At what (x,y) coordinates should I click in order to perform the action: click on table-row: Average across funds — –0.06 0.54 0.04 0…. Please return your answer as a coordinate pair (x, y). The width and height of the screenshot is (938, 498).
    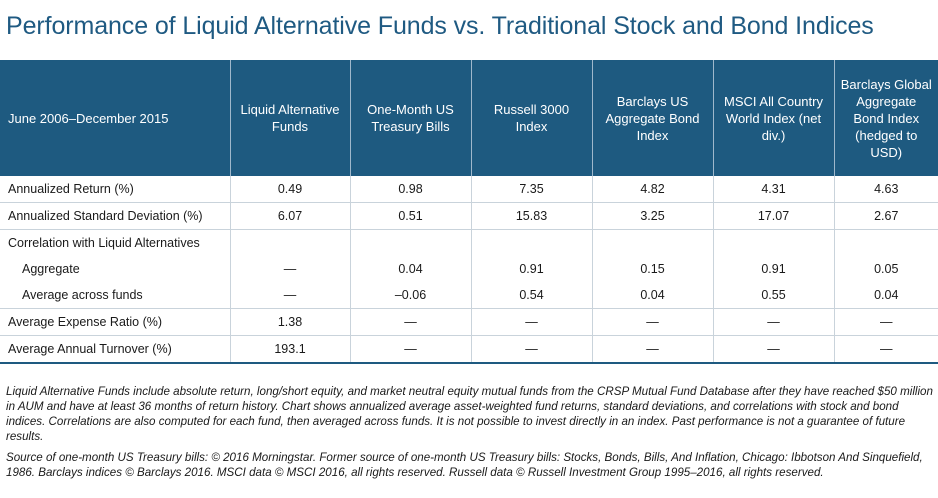
    Looking at the image, I should click on (469, 295).